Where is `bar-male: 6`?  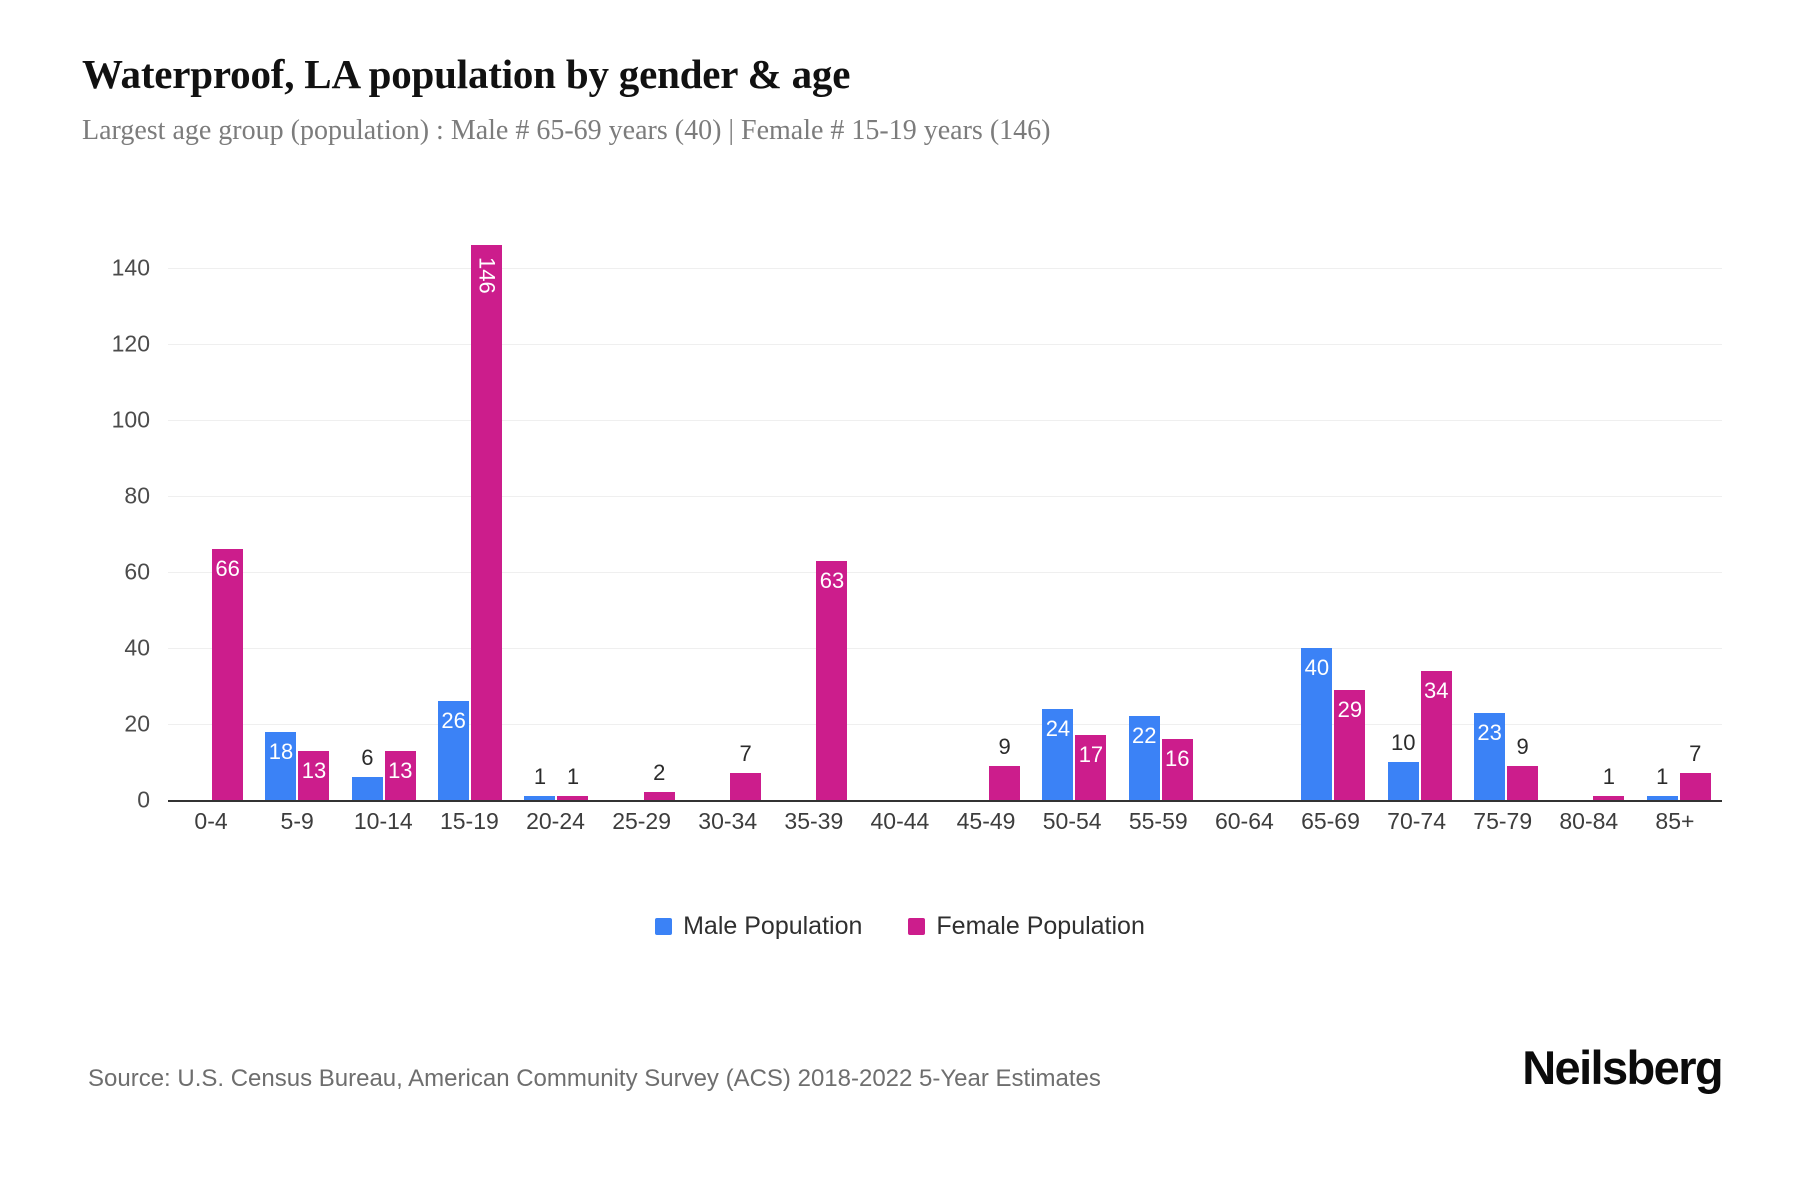 bar-male: 6 is located at coordinates (367, 773).